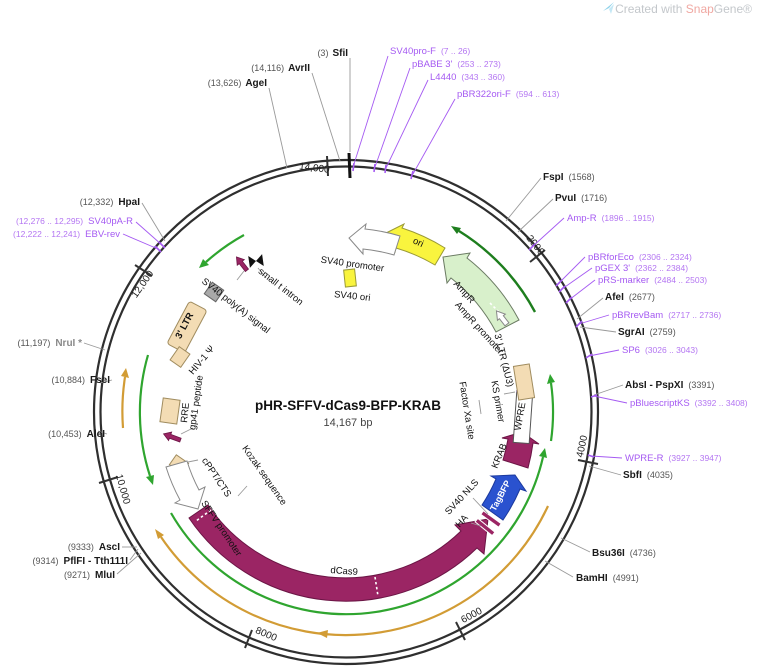  I want to click on site-label-ascI: (9333) AscI, so click(94, 547).